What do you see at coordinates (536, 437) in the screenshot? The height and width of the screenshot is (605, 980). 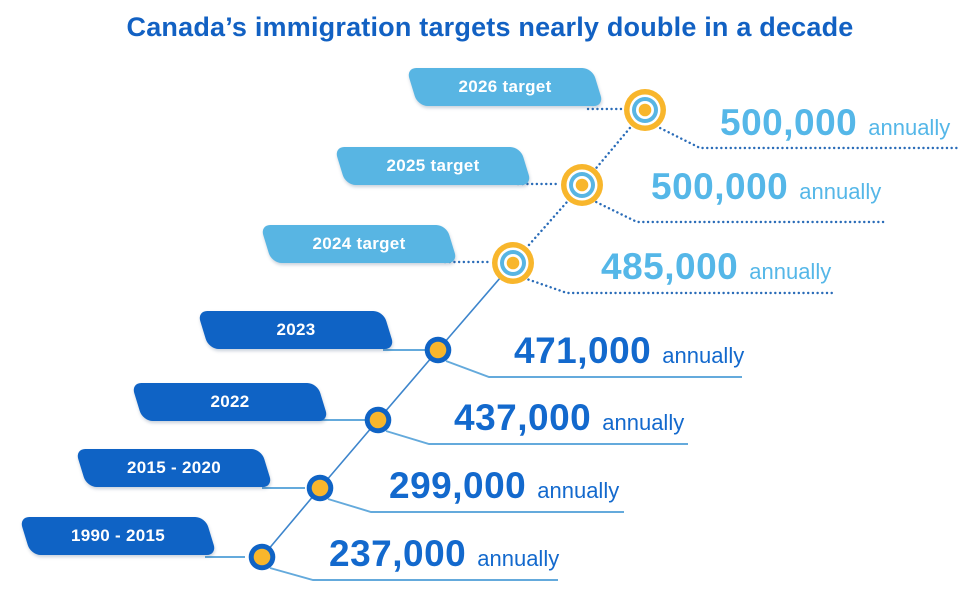 I see `leader-2022` at bounding box center [536, 437].